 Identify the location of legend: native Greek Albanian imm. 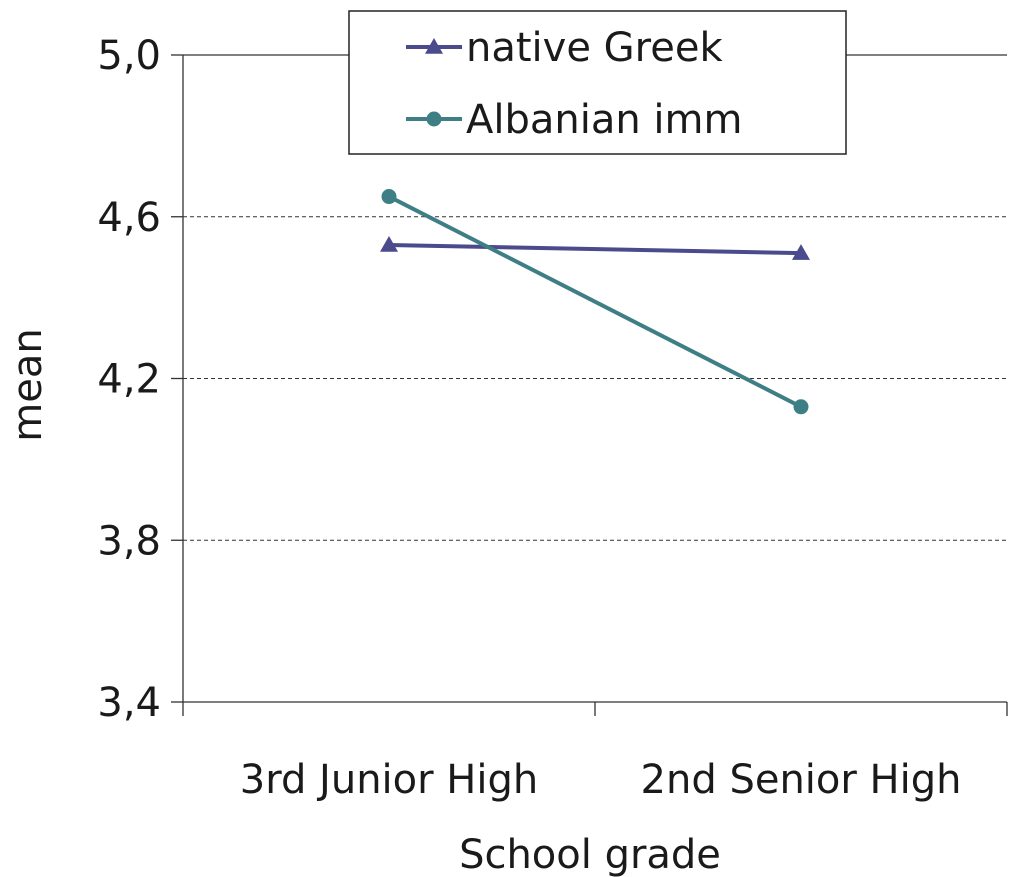
(597, 82).